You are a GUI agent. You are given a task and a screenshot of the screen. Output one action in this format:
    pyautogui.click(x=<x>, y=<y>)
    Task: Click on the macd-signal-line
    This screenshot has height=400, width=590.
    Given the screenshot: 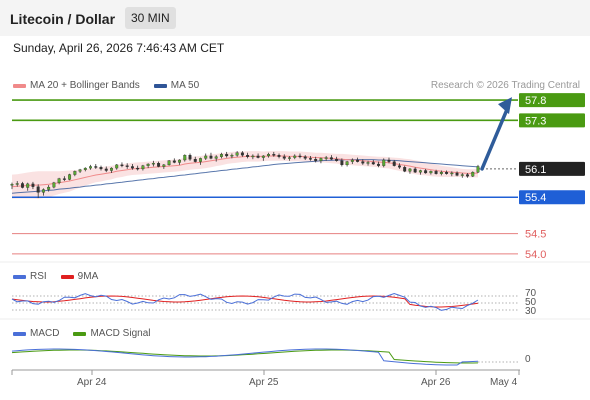 What is the action you would take?
    pyautogui.click(x=245, y=356)
    